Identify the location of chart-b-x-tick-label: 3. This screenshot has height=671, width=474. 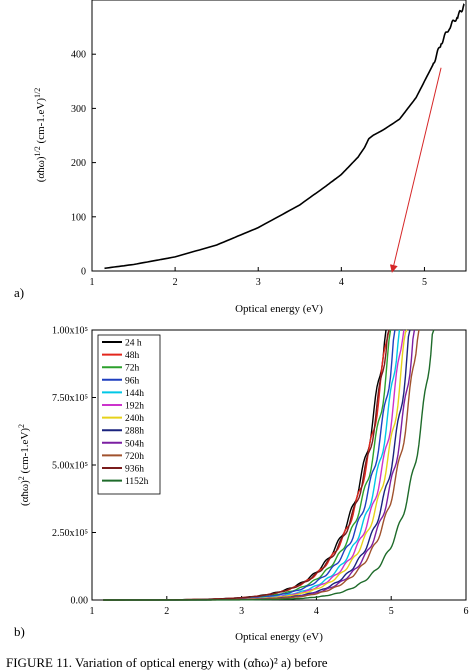
(241, 611).